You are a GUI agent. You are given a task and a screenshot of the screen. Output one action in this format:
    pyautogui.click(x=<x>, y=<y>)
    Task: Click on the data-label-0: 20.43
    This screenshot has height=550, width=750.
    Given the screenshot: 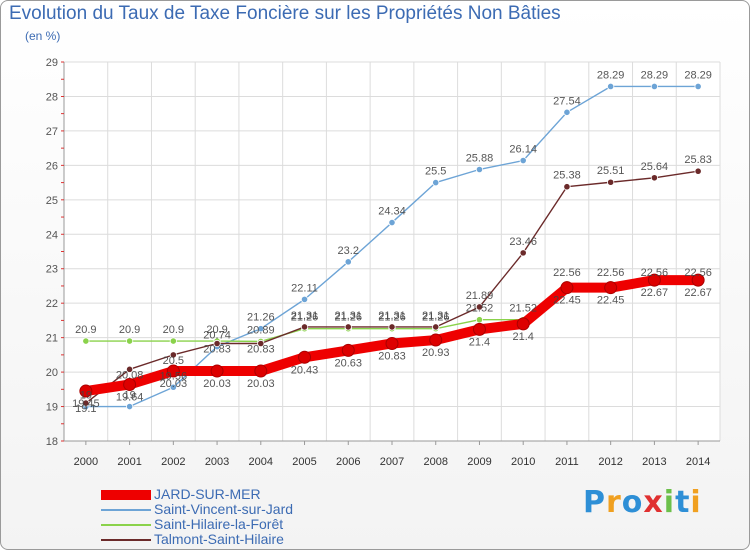 What is the action you would take?
    pyautogui.click(x=305, y=370)
    